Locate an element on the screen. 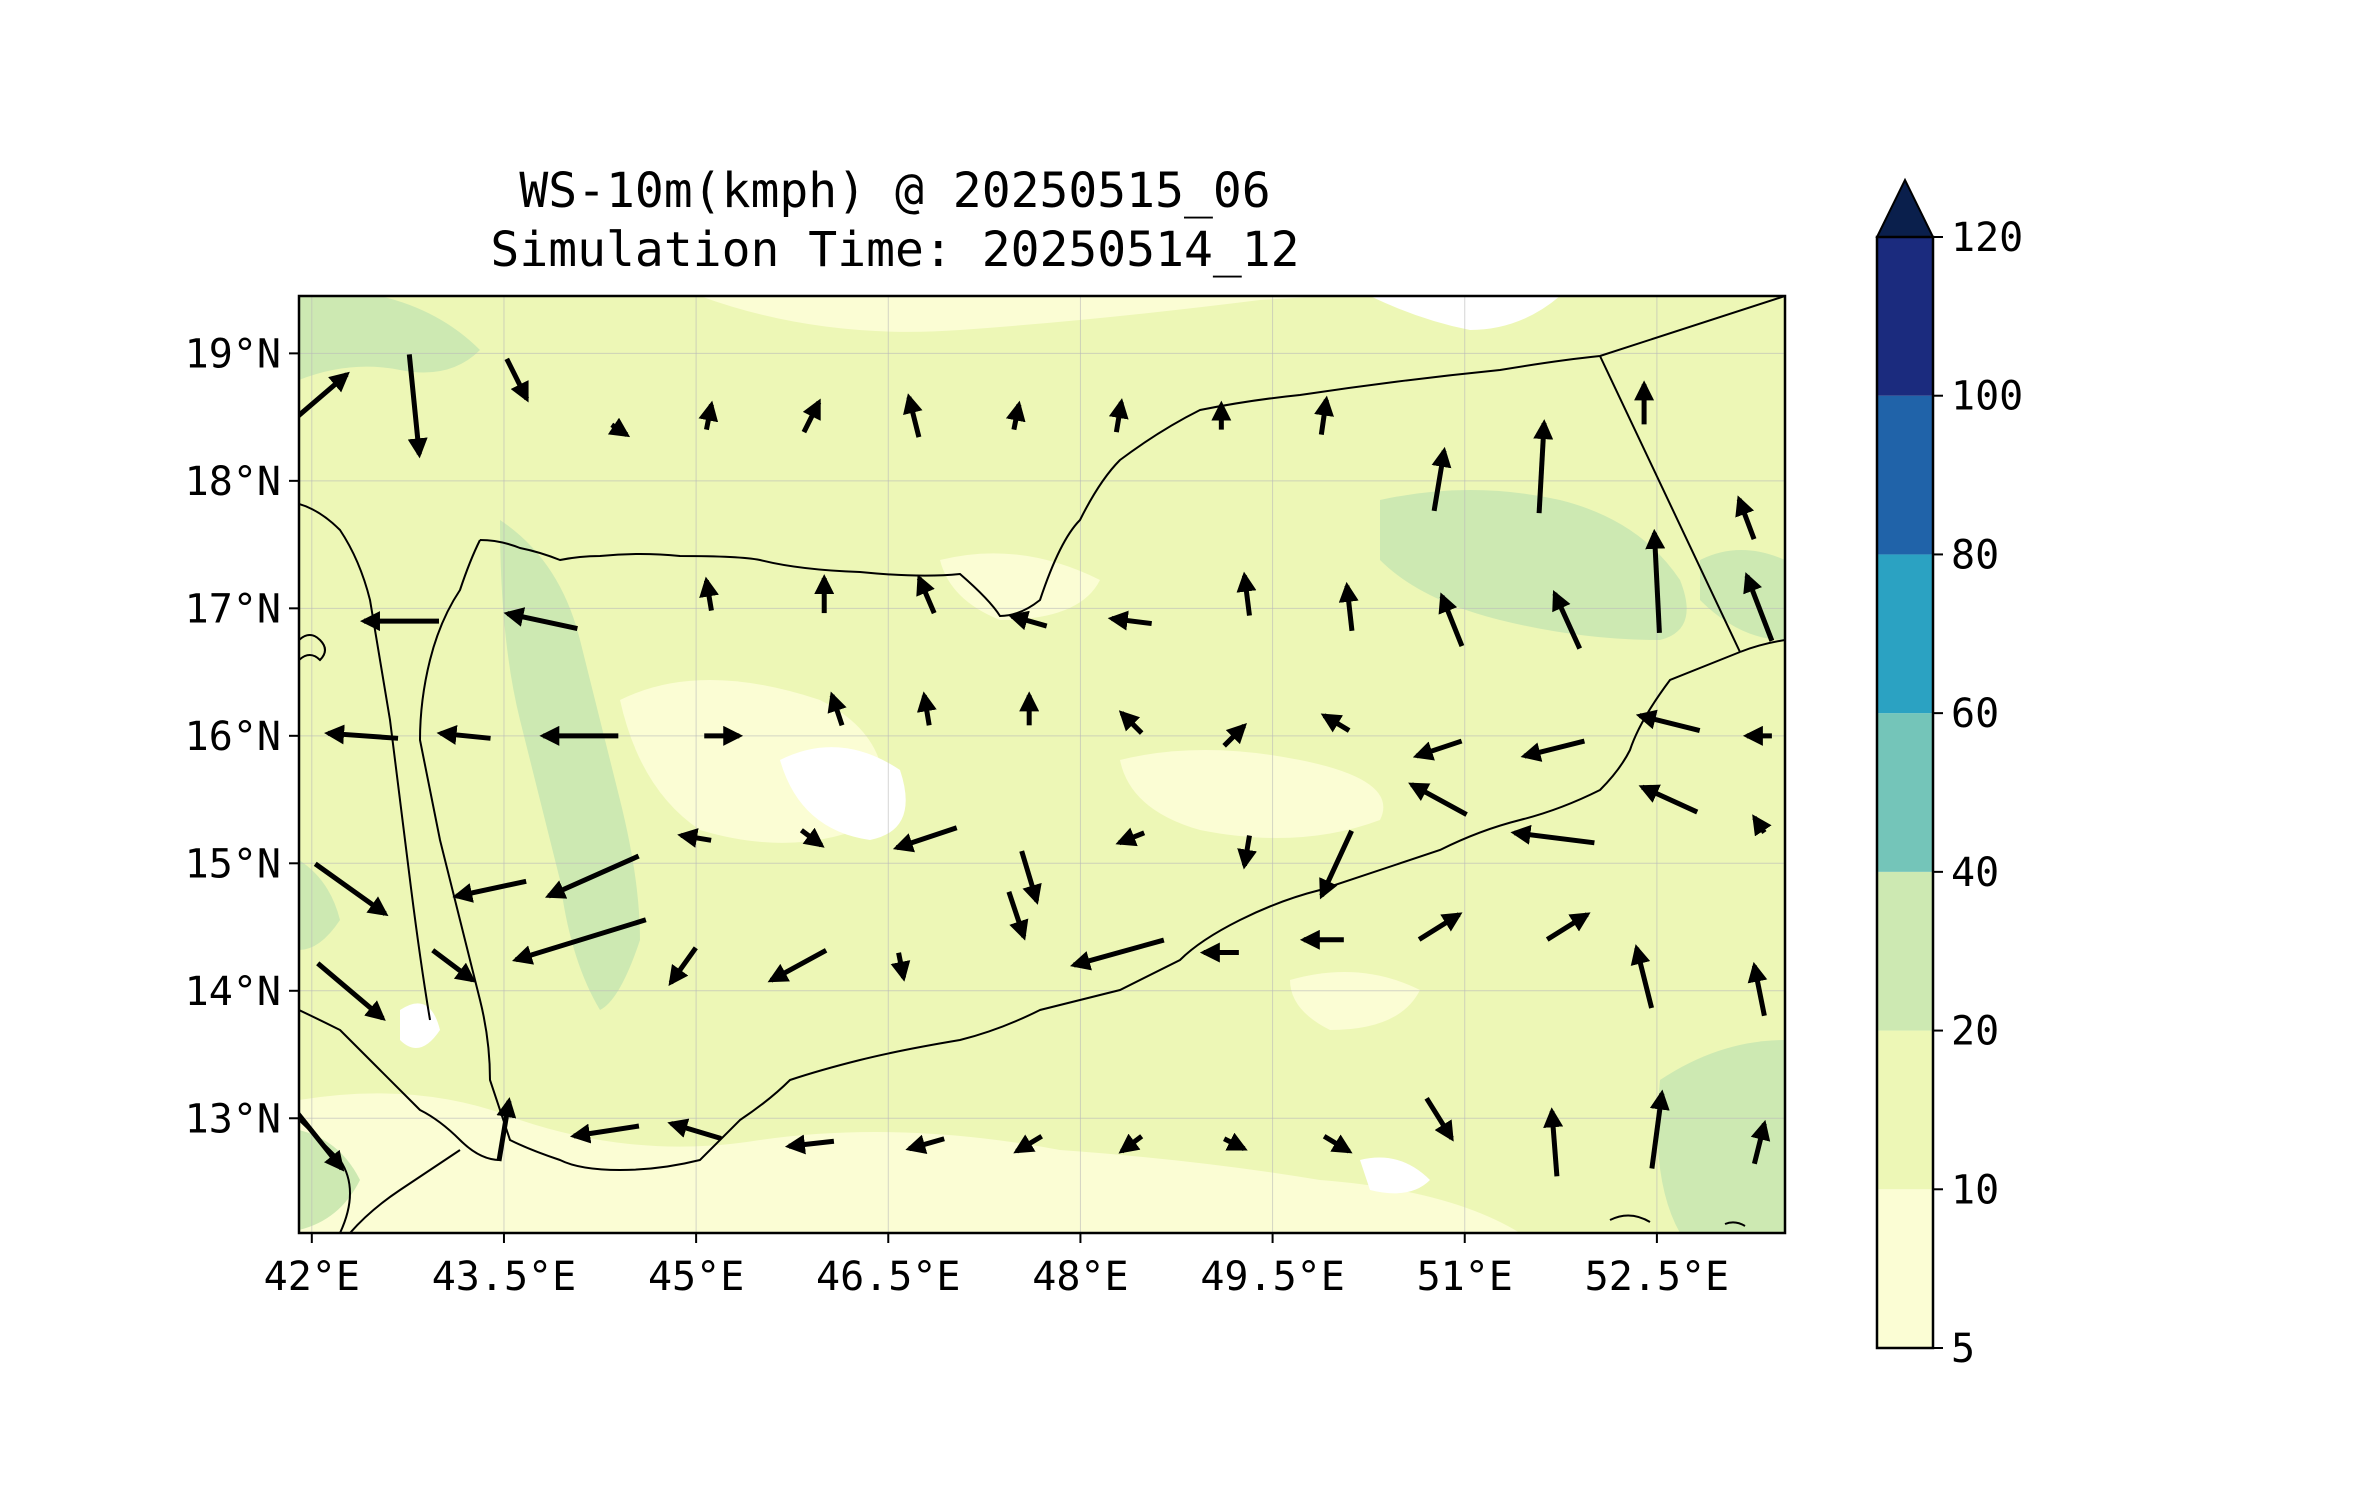 This screenshot has height=1500, width=2371. y-axis-ticks: 13°N 14°N 15°N 16°N 17°N 18°N 19°N is located at coordinates (242, 736).